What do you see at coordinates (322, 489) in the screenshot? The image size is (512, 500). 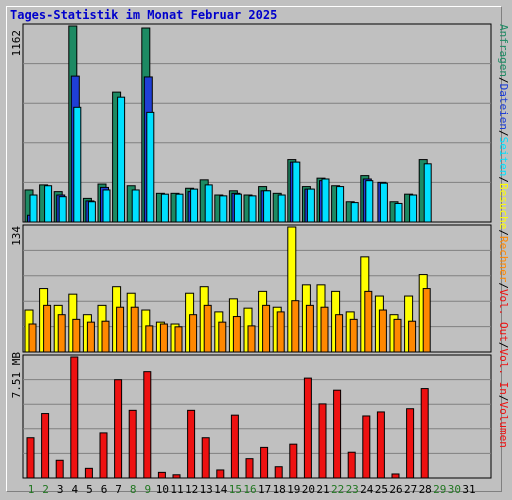 I see `x-tick-21: 21` at bounding box center [322, 489].